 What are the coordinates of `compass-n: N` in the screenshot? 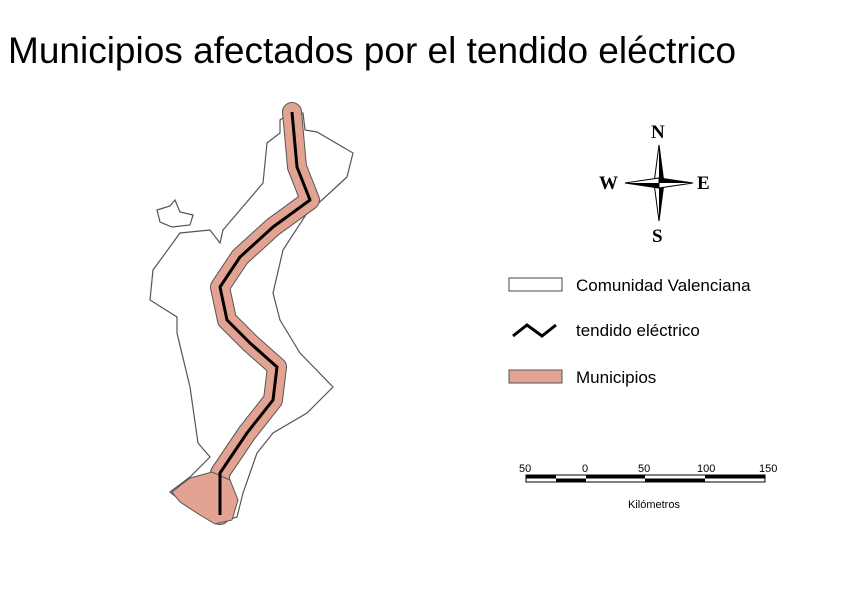 It's located at (658, 132).